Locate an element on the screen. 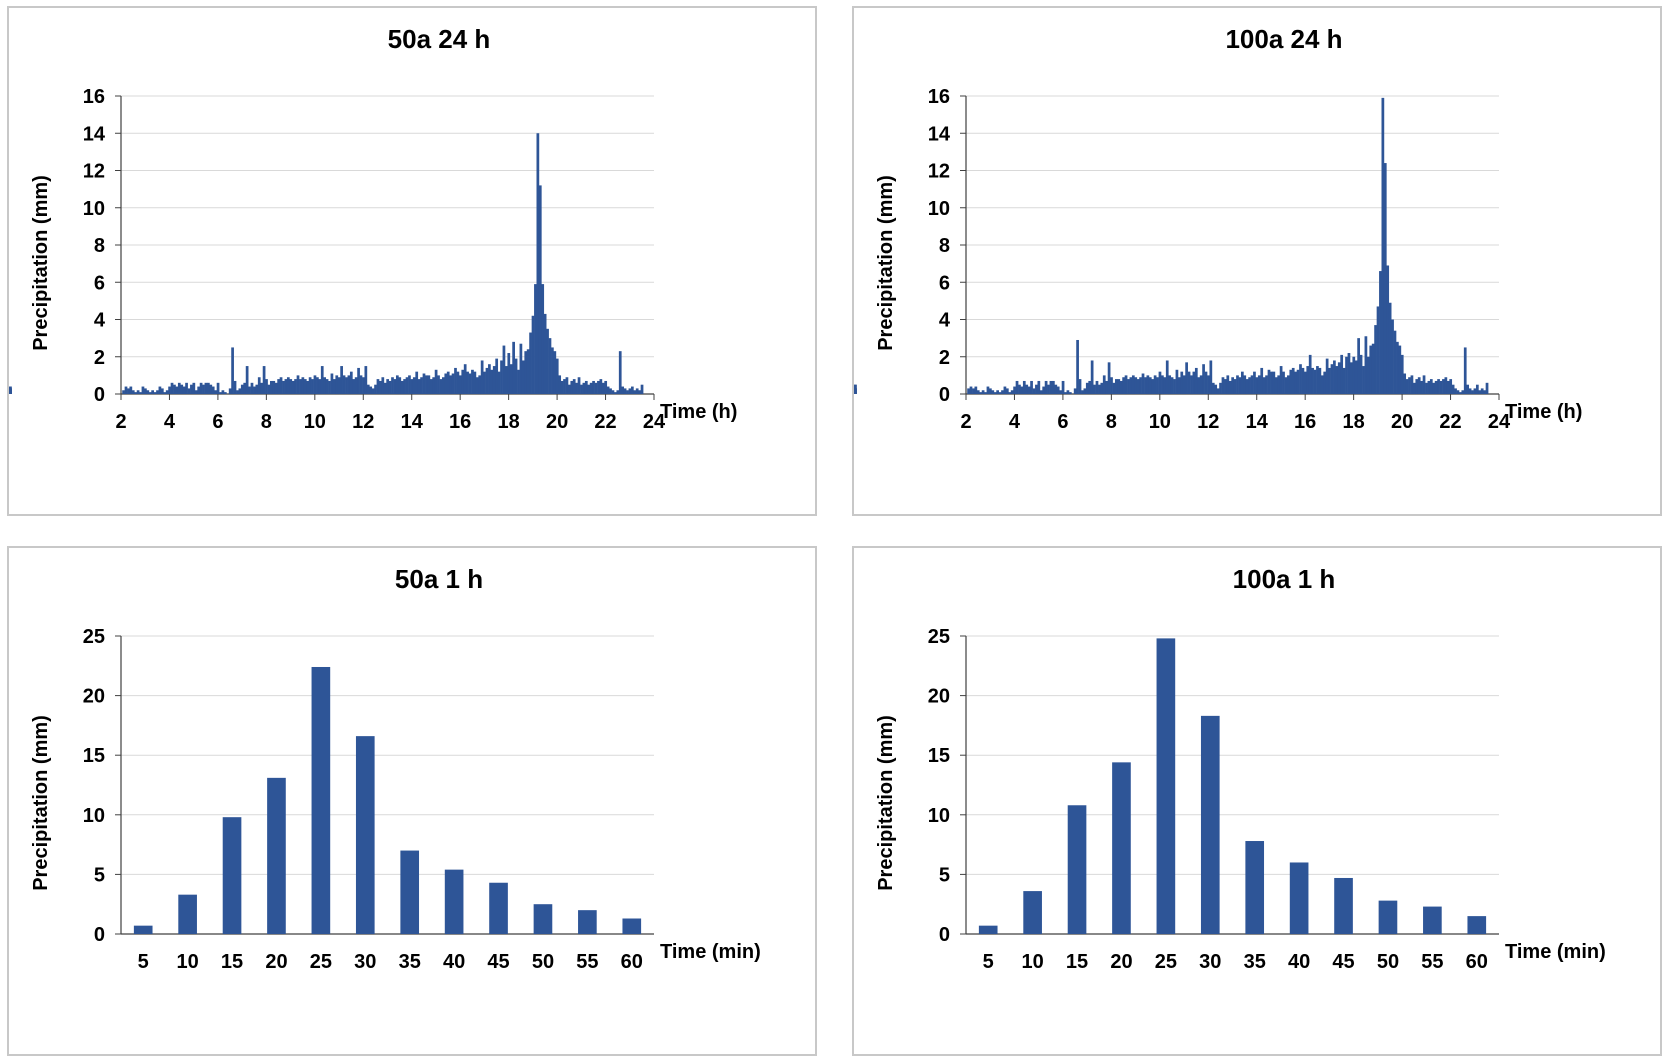  x-tick-label: 24 is located at coordinates (1499, 422).